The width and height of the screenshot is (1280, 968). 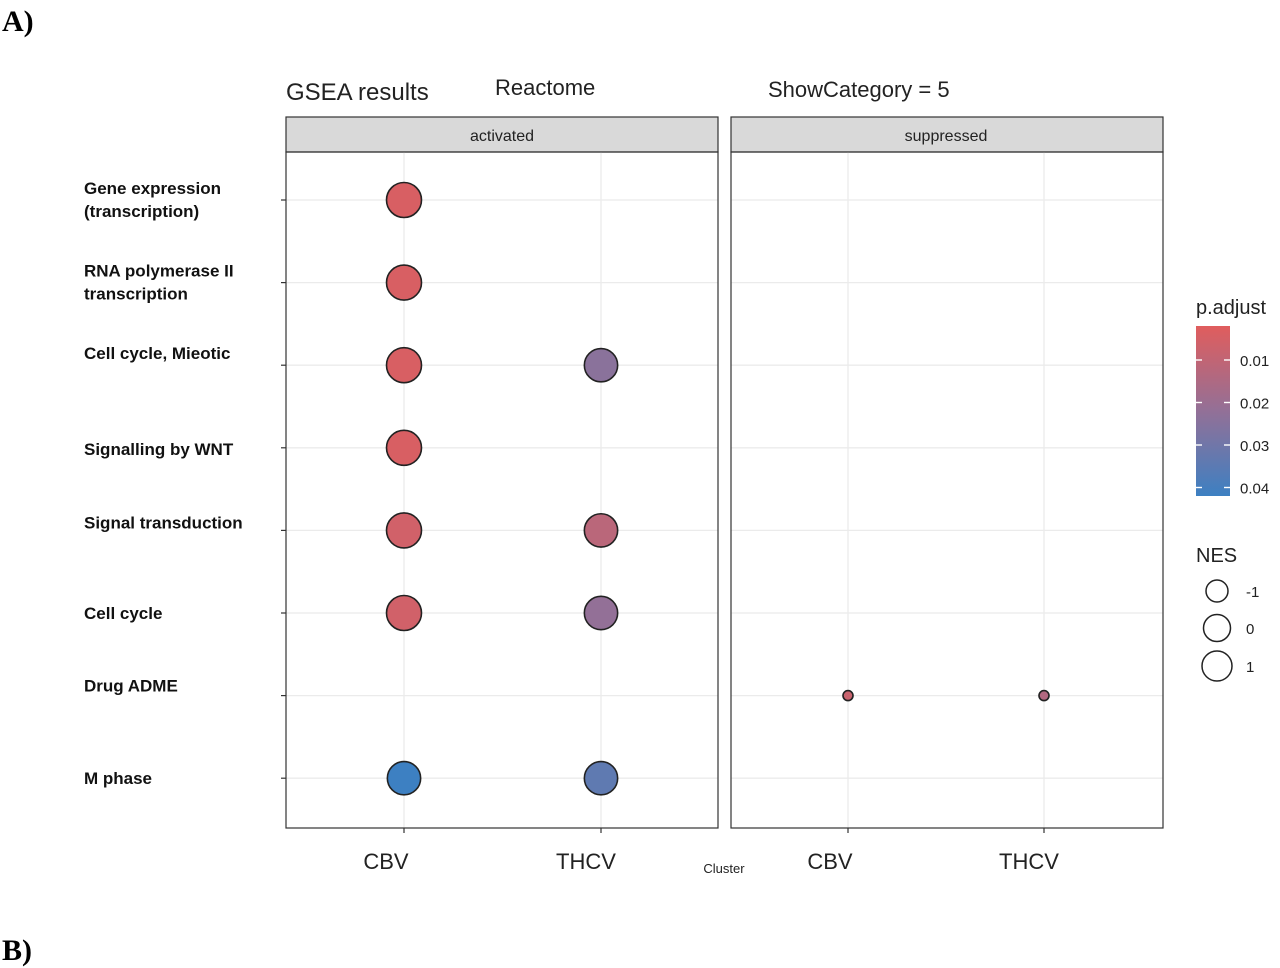 I want to click on x-axis-title: Cluster, so click(x=724, y=868).